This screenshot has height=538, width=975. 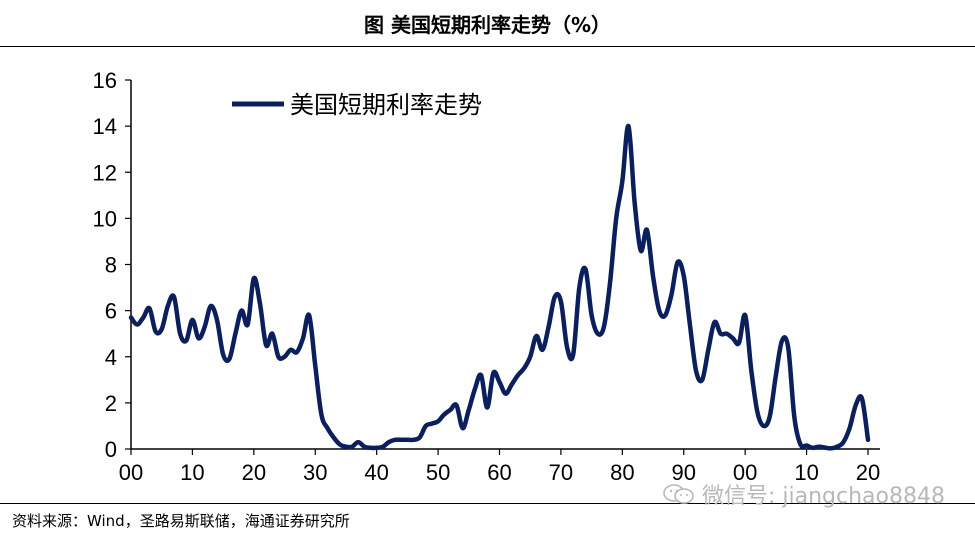 What do you see at coordinates (438, 472) in the screenshot?
I see `x-tick-label: 50` at bounding box center [438, 472].